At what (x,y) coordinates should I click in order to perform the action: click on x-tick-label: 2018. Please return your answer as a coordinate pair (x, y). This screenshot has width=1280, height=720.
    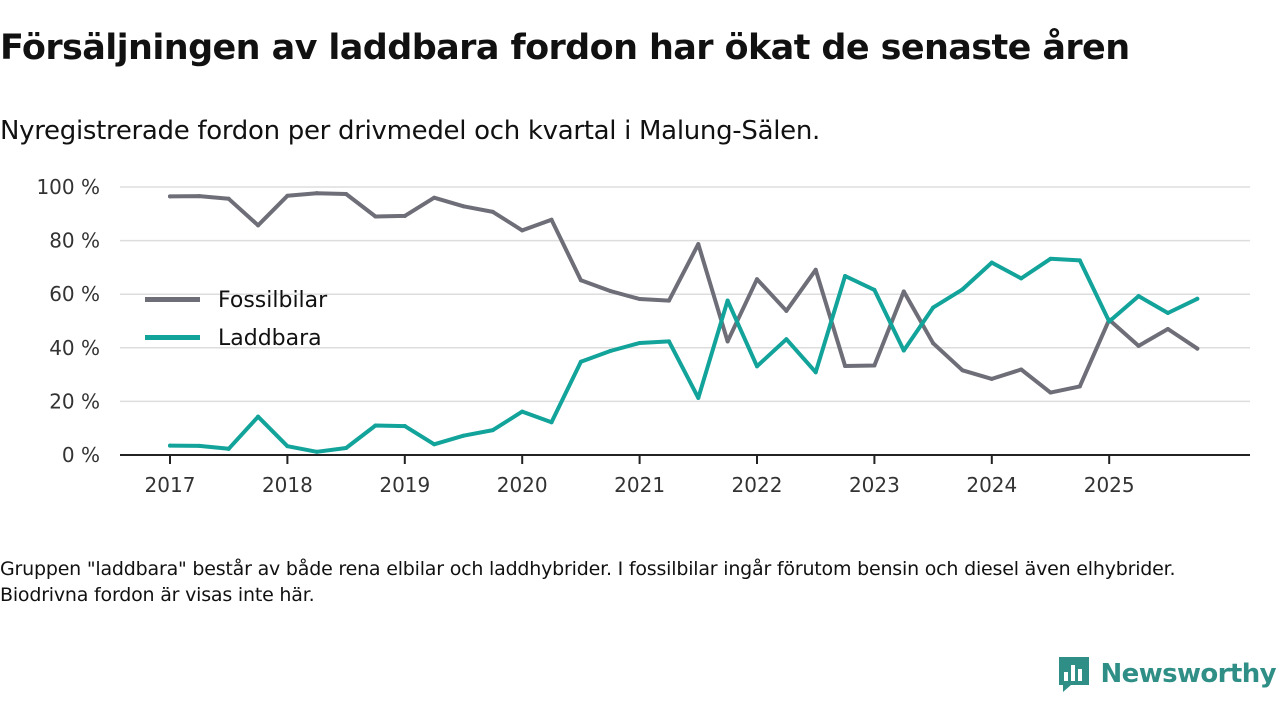
    Looking at the image, I should click on (287, 485).